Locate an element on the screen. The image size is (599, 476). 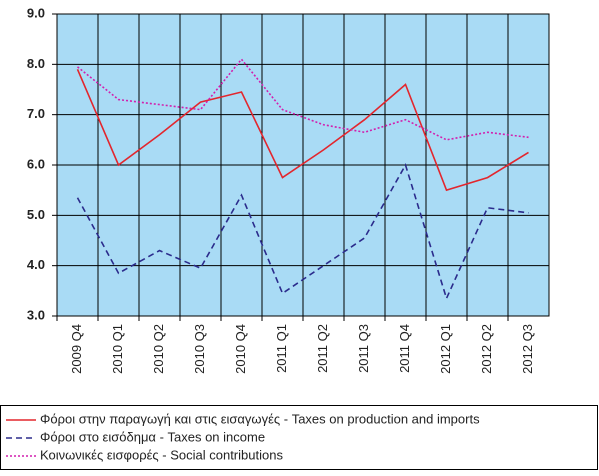
y-tick-label: 8.0 is located at coordinates (36, 63).